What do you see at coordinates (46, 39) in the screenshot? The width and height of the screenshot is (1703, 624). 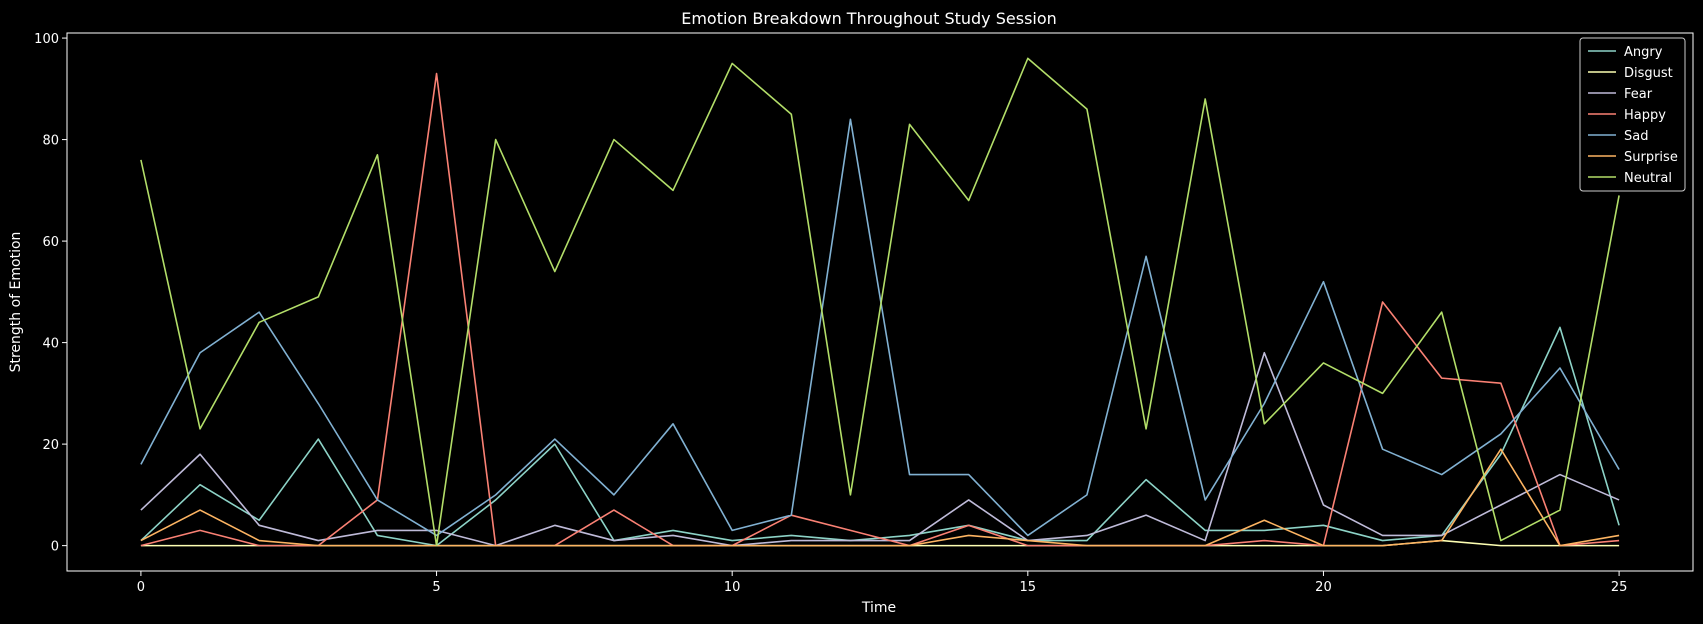 I see `y-tick-label: 100` at bounding box center [46, 39].